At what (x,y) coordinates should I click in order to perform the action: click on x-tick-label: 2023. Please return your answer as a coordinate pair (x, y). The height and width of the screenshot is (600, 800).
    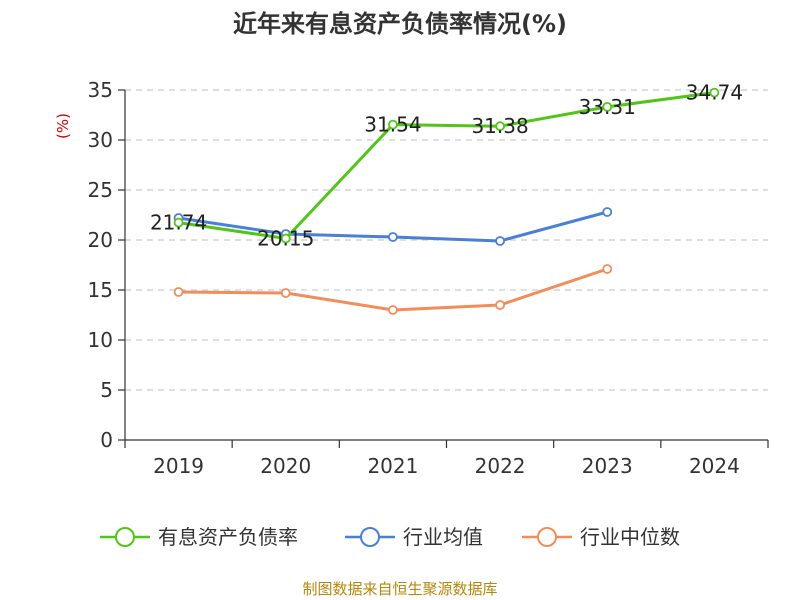
    Looking at the image, I should click on (607, 466).